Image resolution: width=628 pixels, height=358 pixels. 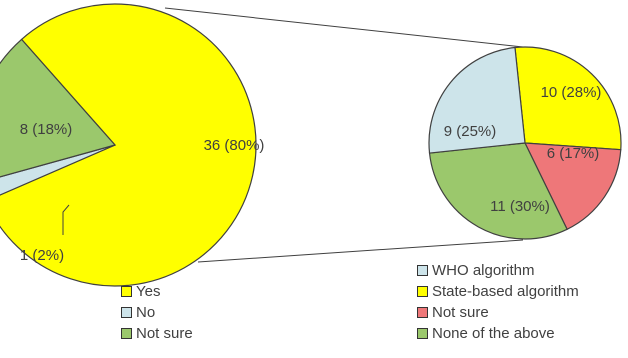 What do you see at coordinates (344, 27) in the screenshot?
I see `connector-line-top` at bounding box center [344, 27].